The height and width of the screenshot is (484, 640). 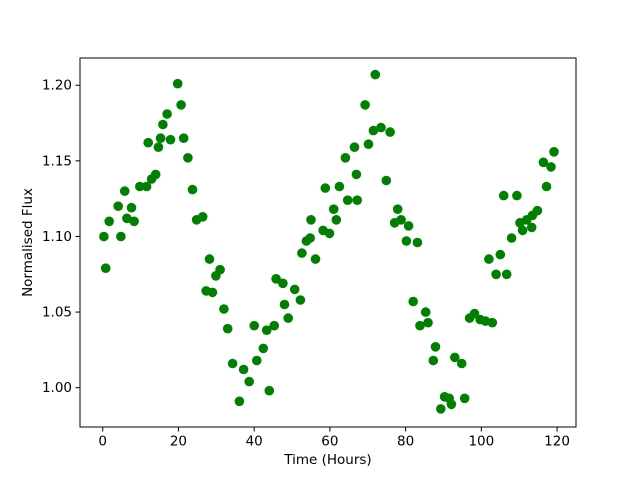 What do you see at coordinates (57, 313) in the screenshot?
I see `y-tick-label: 1.05` at bounding box center [57, 313].